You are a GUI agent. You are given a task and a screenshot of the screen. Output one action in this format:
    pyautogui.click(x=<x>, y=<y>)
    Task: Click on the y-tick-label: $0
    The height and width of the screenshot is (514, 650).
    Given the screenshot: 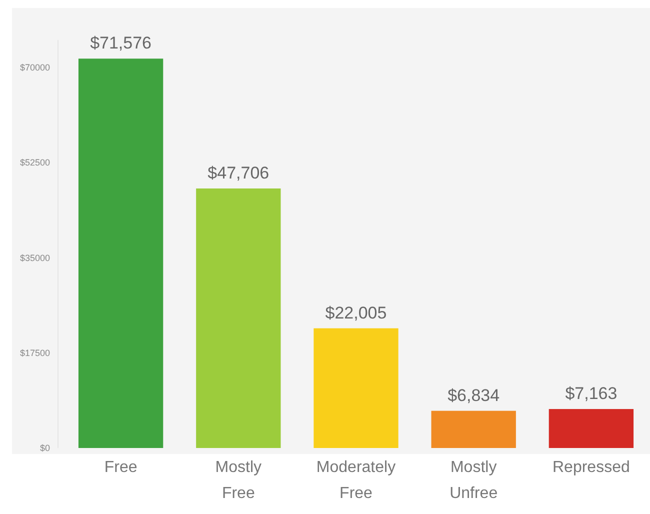 What is the action you would take?
    pyautogui.click(x=45, y=448)
    